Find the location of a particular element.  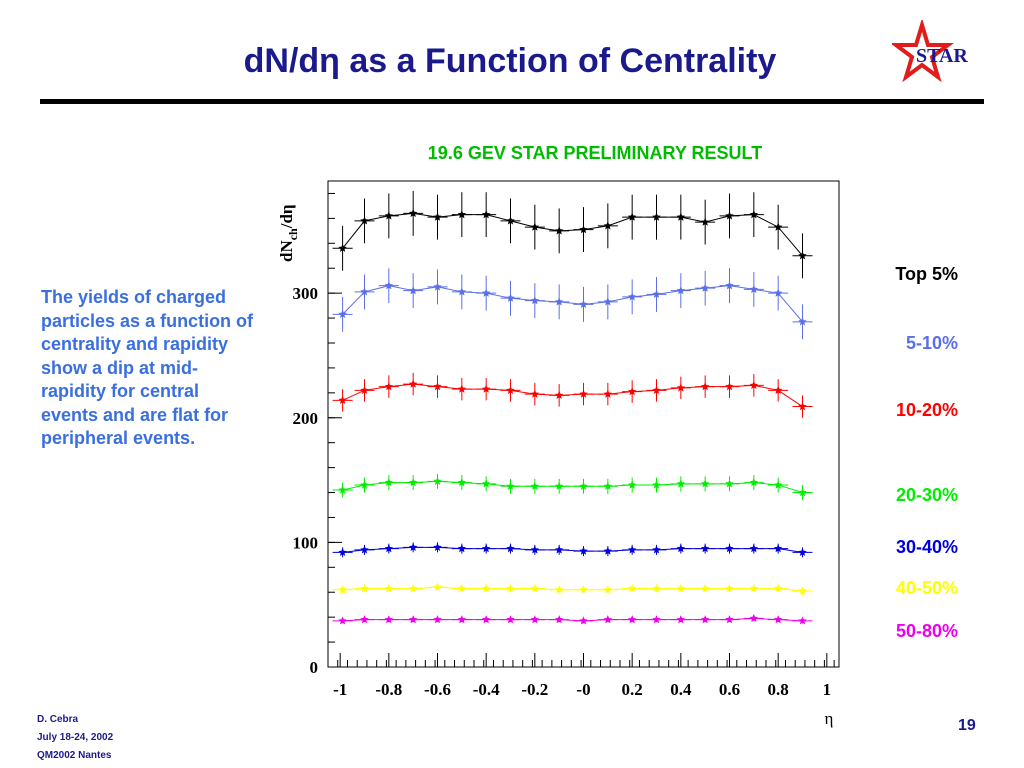

x-tick-label: -0.4 is located at coordinates (486, 689).